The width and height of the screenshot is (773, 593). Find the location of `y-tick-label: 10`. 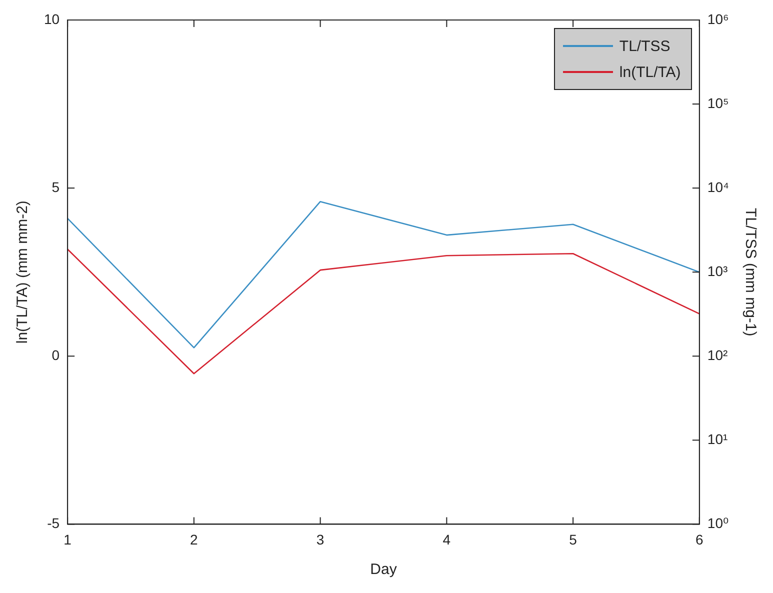

y-tick-label: 10 is located at coordinates (52, 18).